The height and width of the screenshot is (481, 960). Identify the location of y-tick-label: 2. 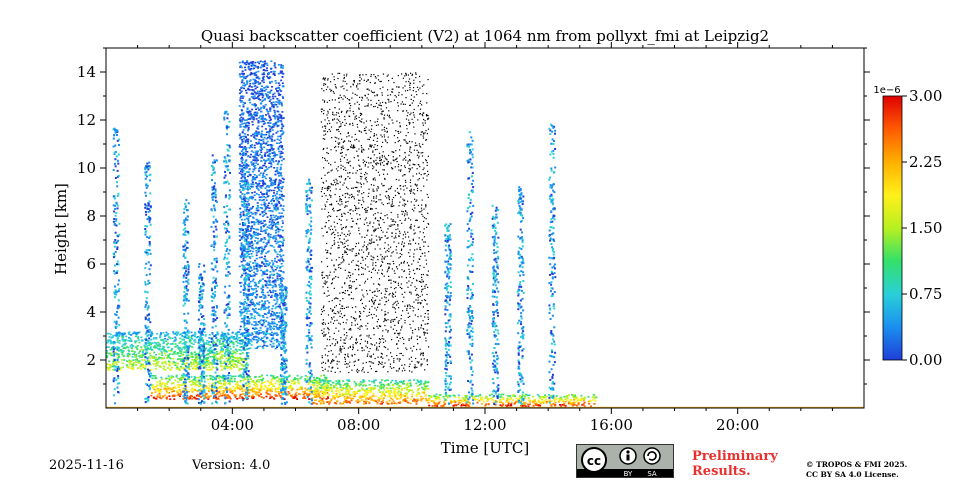
(91, 360).